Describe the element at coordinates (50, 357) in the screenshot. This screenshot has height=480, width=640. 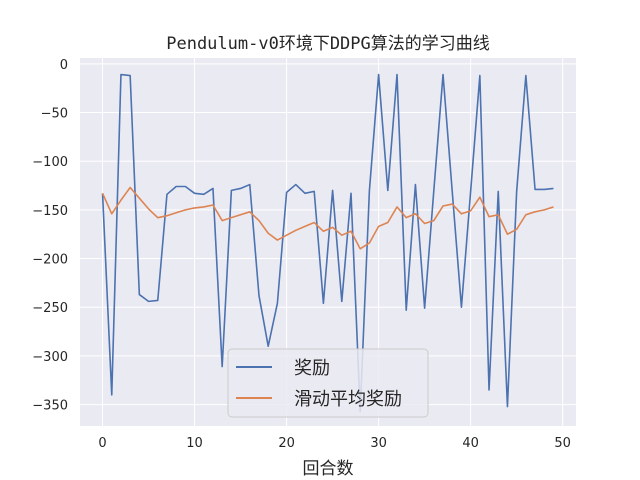
I see `y-tick-label: −300` at that location.